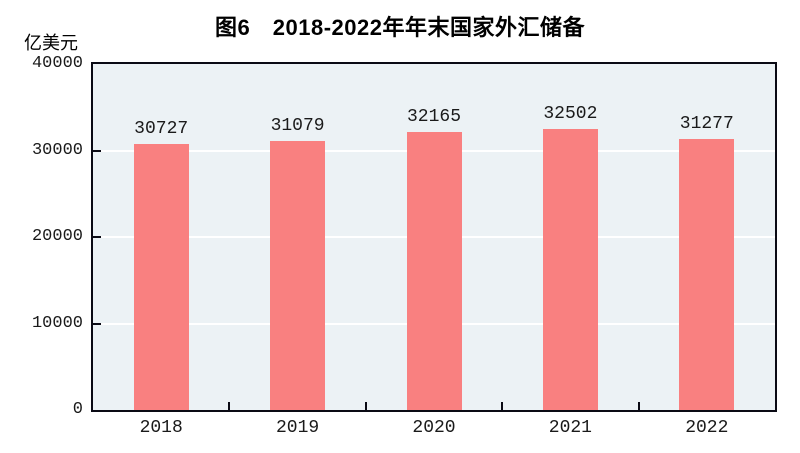  I want to click on chart-title: 图6 2018-2022年年末国家外汇储备, so click(400, 27).